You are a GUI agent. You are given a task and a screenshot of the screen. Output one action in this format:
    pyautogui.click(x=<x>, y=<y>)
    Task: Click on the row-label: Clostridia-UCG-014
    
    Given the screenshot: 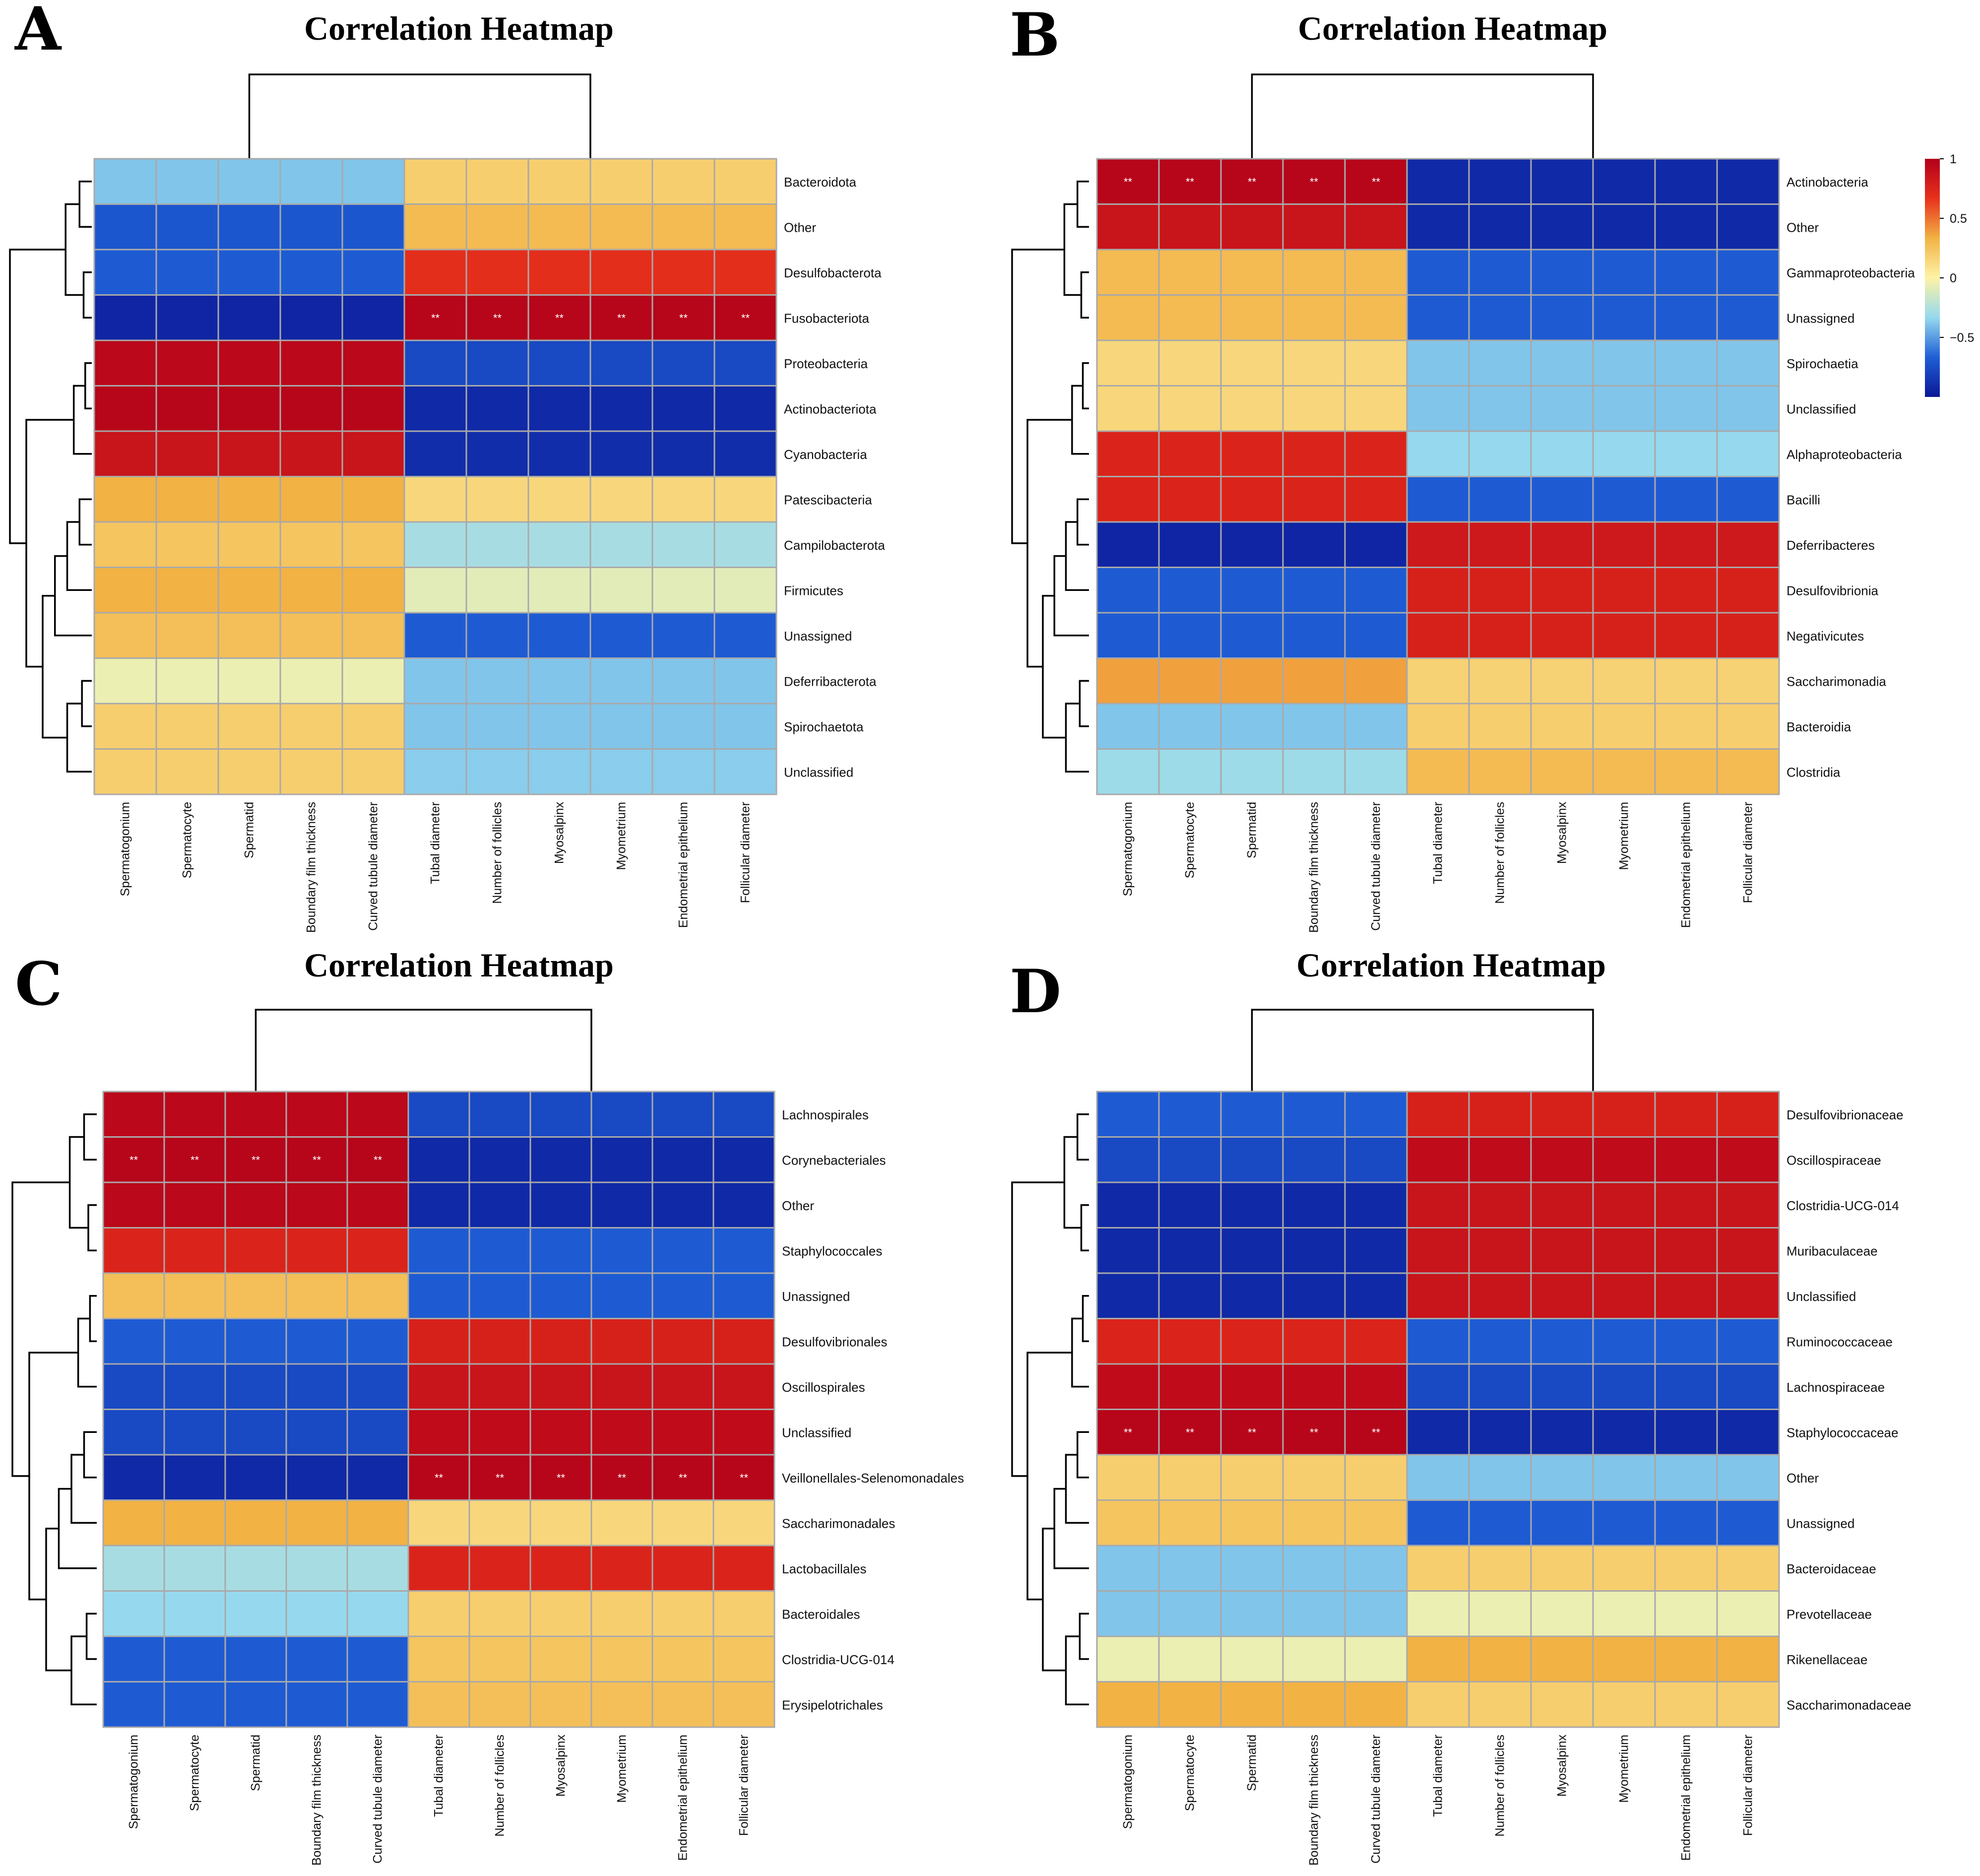 What is the action you would take?
    pyautogui.click(x=1843, y=1205)
    